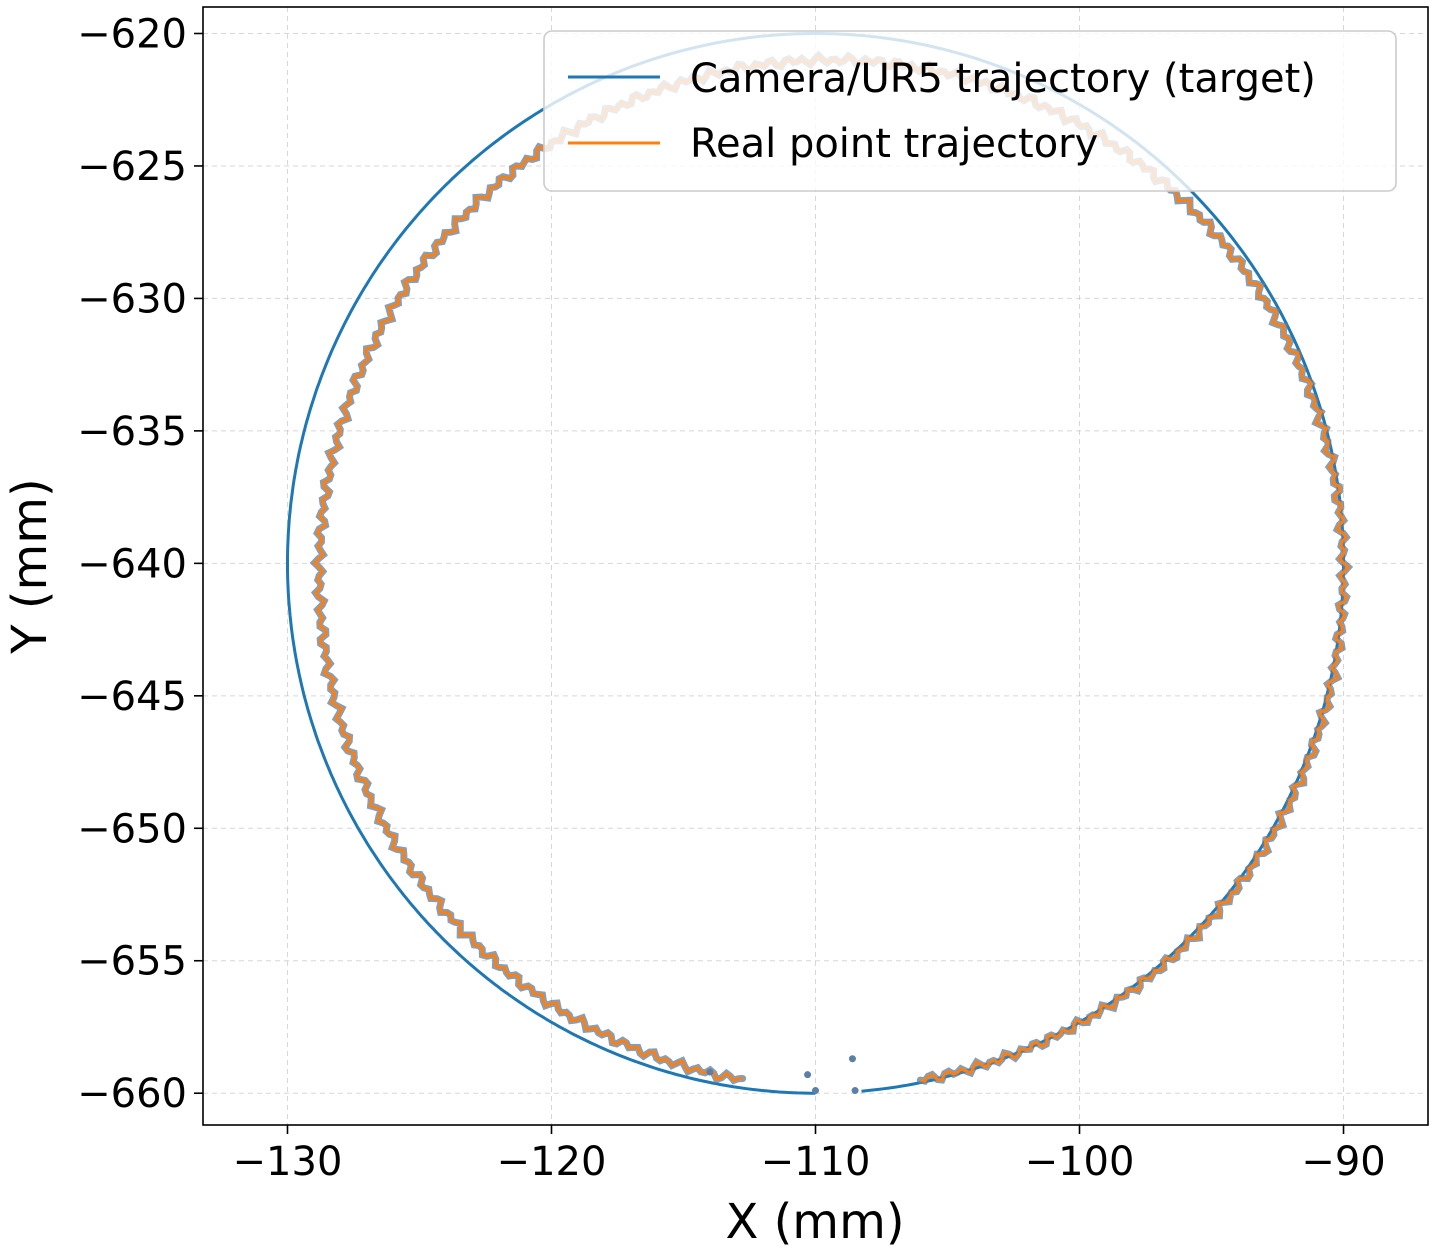  I want to click on y-tick-label: −620, so click(132, 34).